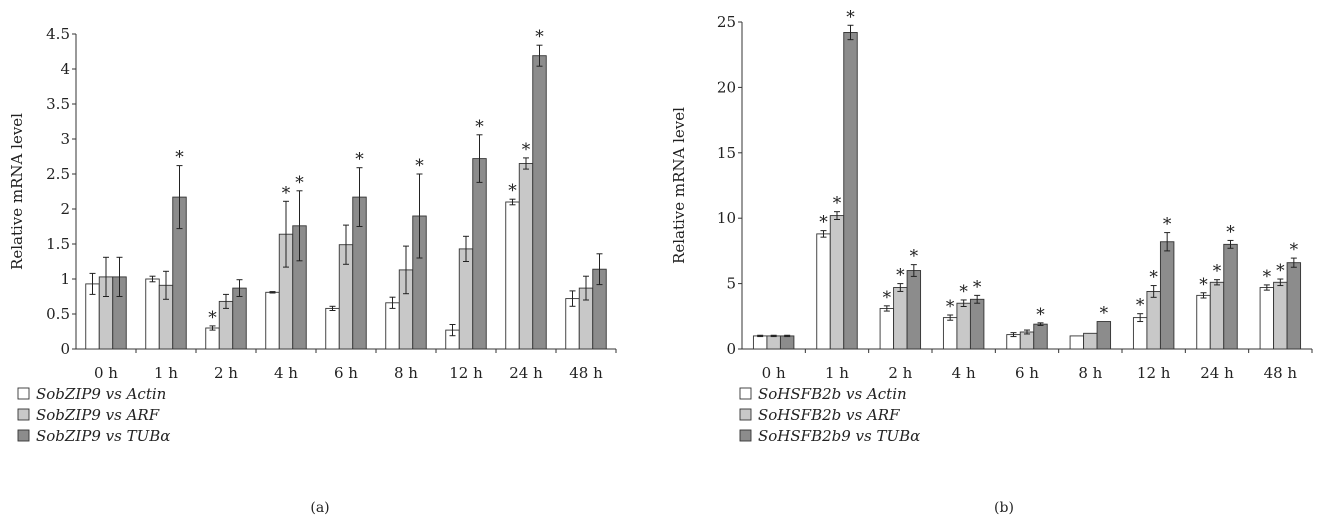  I want to click on legend-label: SoHSFB2b9 vs TUBα, so click(839, 436).